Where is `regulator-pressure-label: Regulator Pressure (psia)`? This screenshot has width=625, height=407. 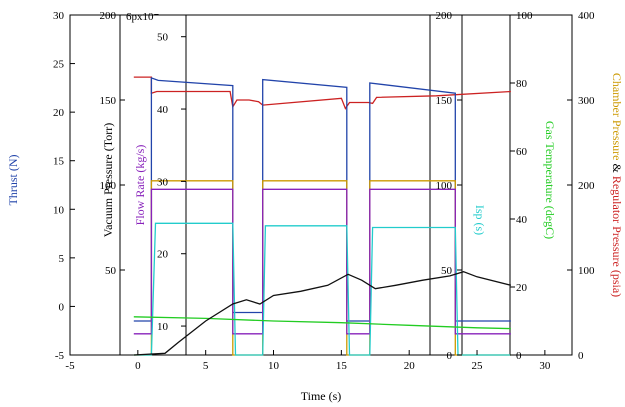
regulator-pressure-label: Regulator Pressure (psia) is located at coordinates (617, 236).